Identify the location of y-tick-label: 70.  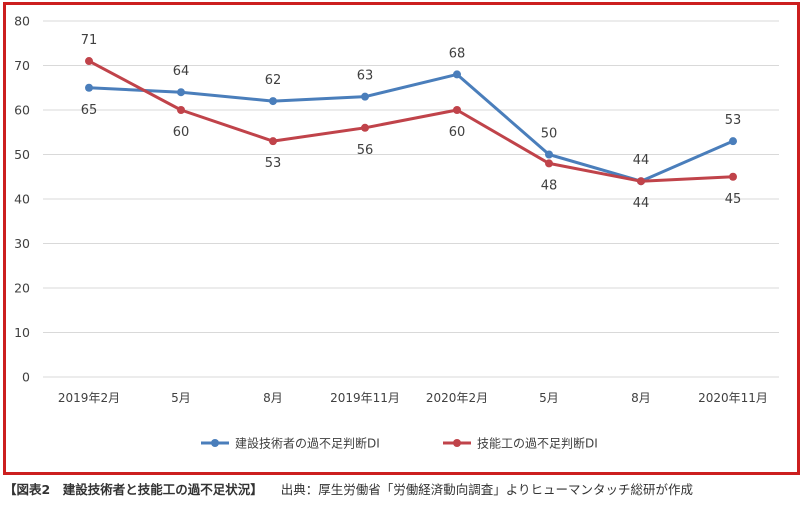
(22, 65).